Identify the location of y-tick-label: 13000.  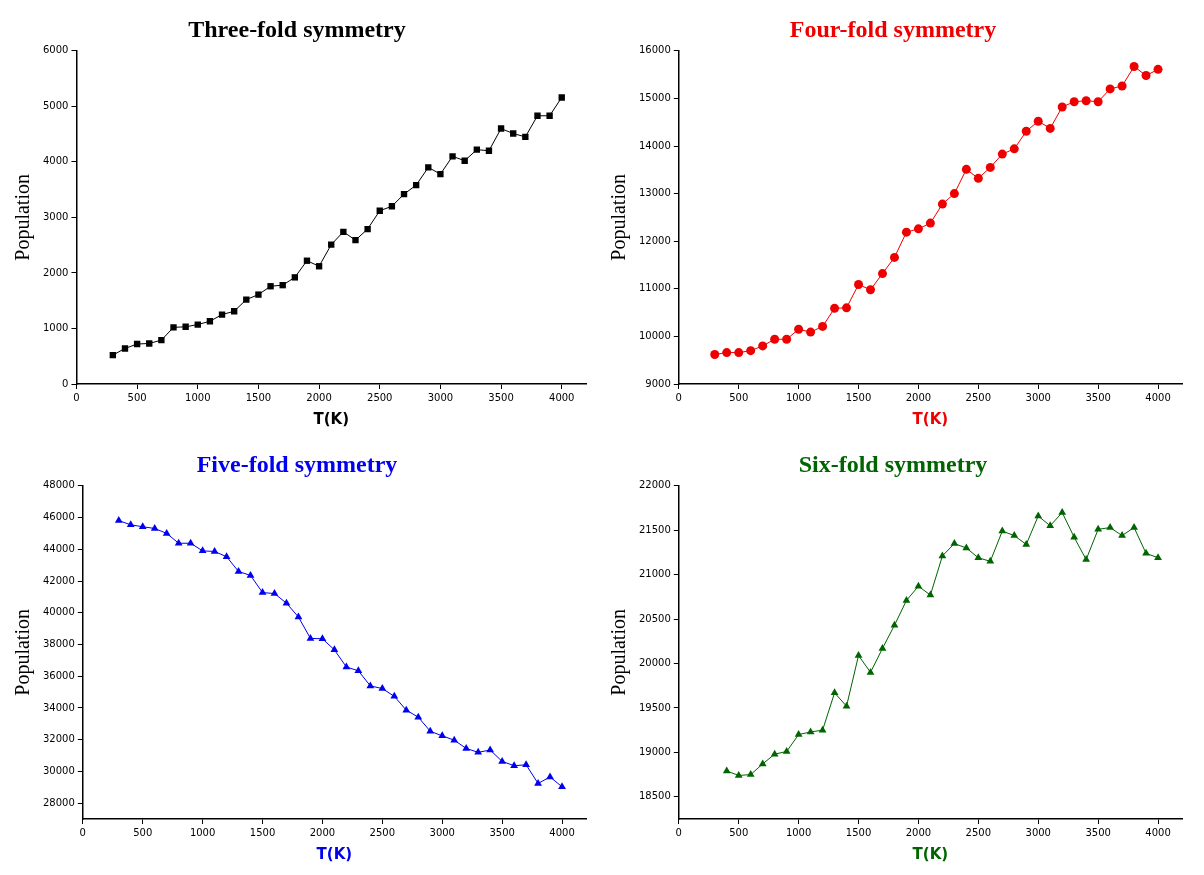
(655, 193).